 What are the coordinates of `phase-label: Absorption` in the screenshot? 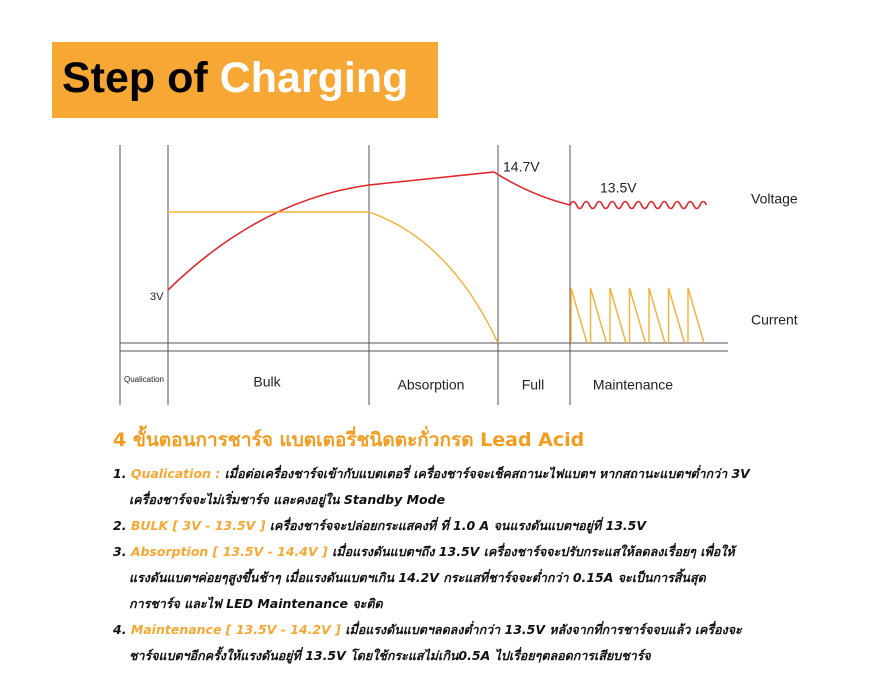 It's located at (431, 385).